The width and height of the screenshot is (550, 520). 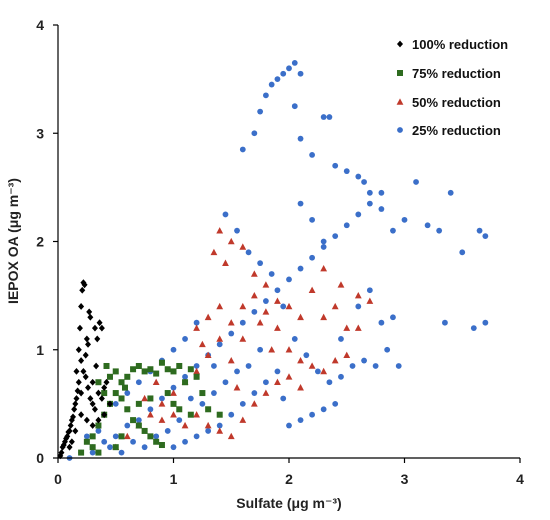 What do you see at coordinates (456, 102) in the screenshot?
I see `legend-label: 50% reduction` at bounding box center [456, 102].